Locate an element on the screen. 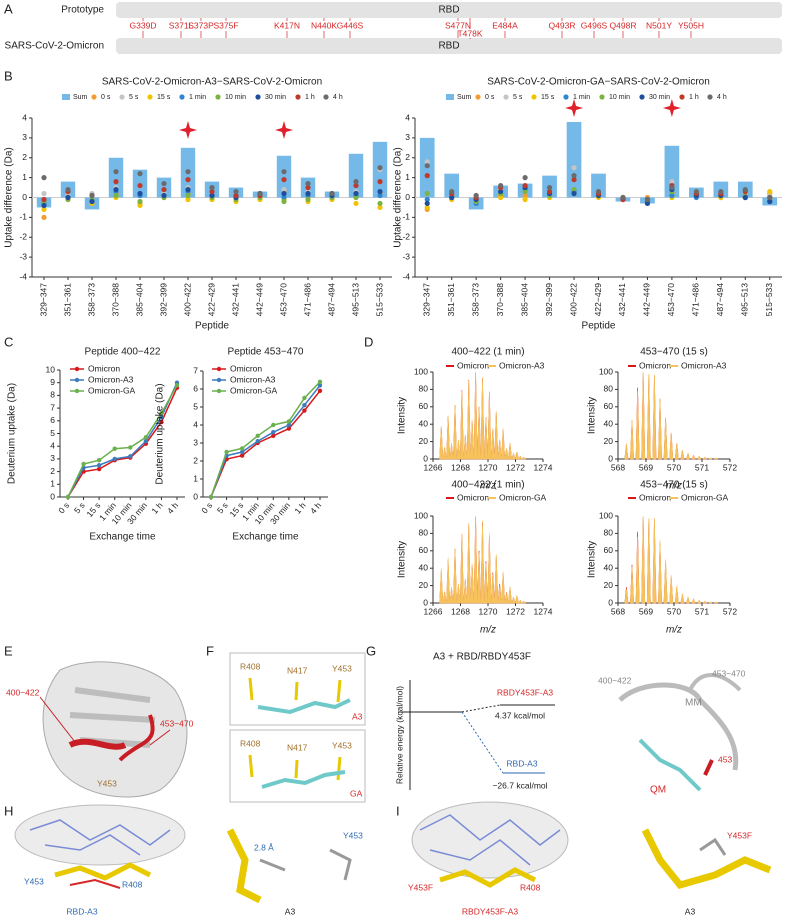  x-axis-label: Exchange time is located at coordinates (265, 537).